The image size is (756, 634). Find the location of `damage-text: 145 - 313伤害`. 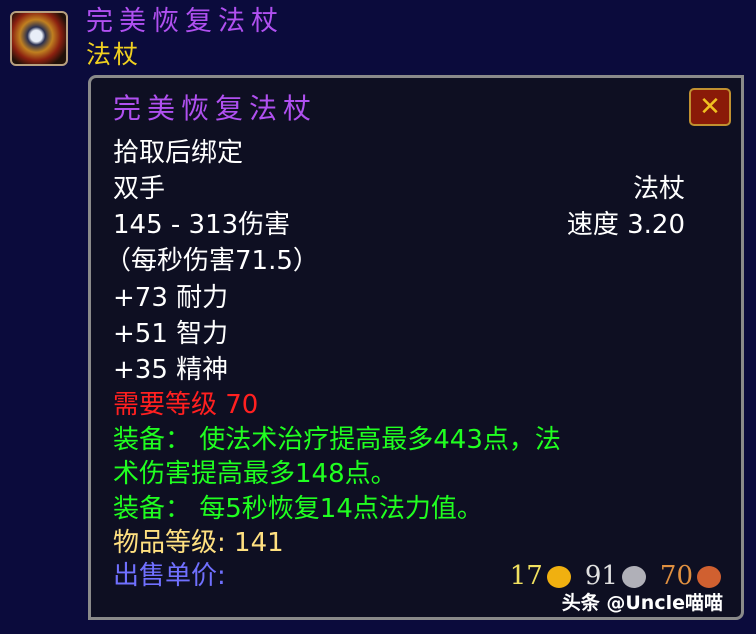

damage-text: 145 - 313伤害 is located at coordinates (202, 225).